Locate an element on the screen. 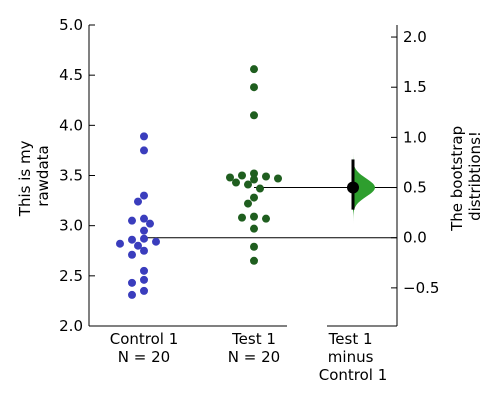  right-y-tick-label: 0.5 is located at coordinates (415, 188).